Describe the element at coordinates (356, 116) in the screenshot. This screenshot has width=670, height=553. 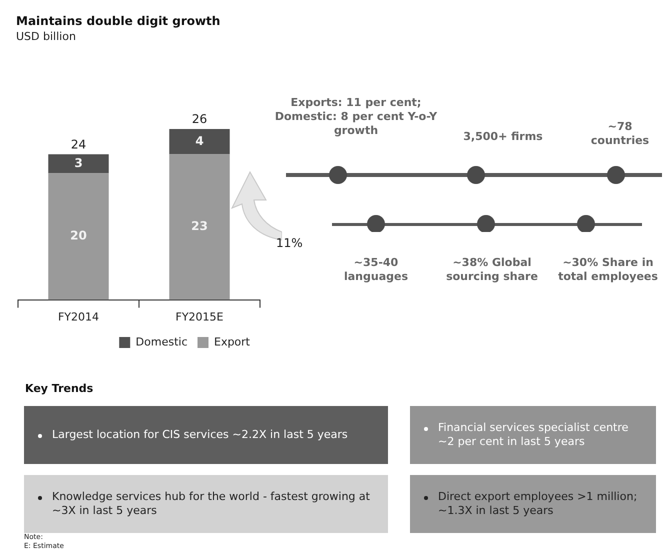
I see `text: Exports: 11 per cent; Domestic: 8 per cent Y-o-Y growth` at that location.